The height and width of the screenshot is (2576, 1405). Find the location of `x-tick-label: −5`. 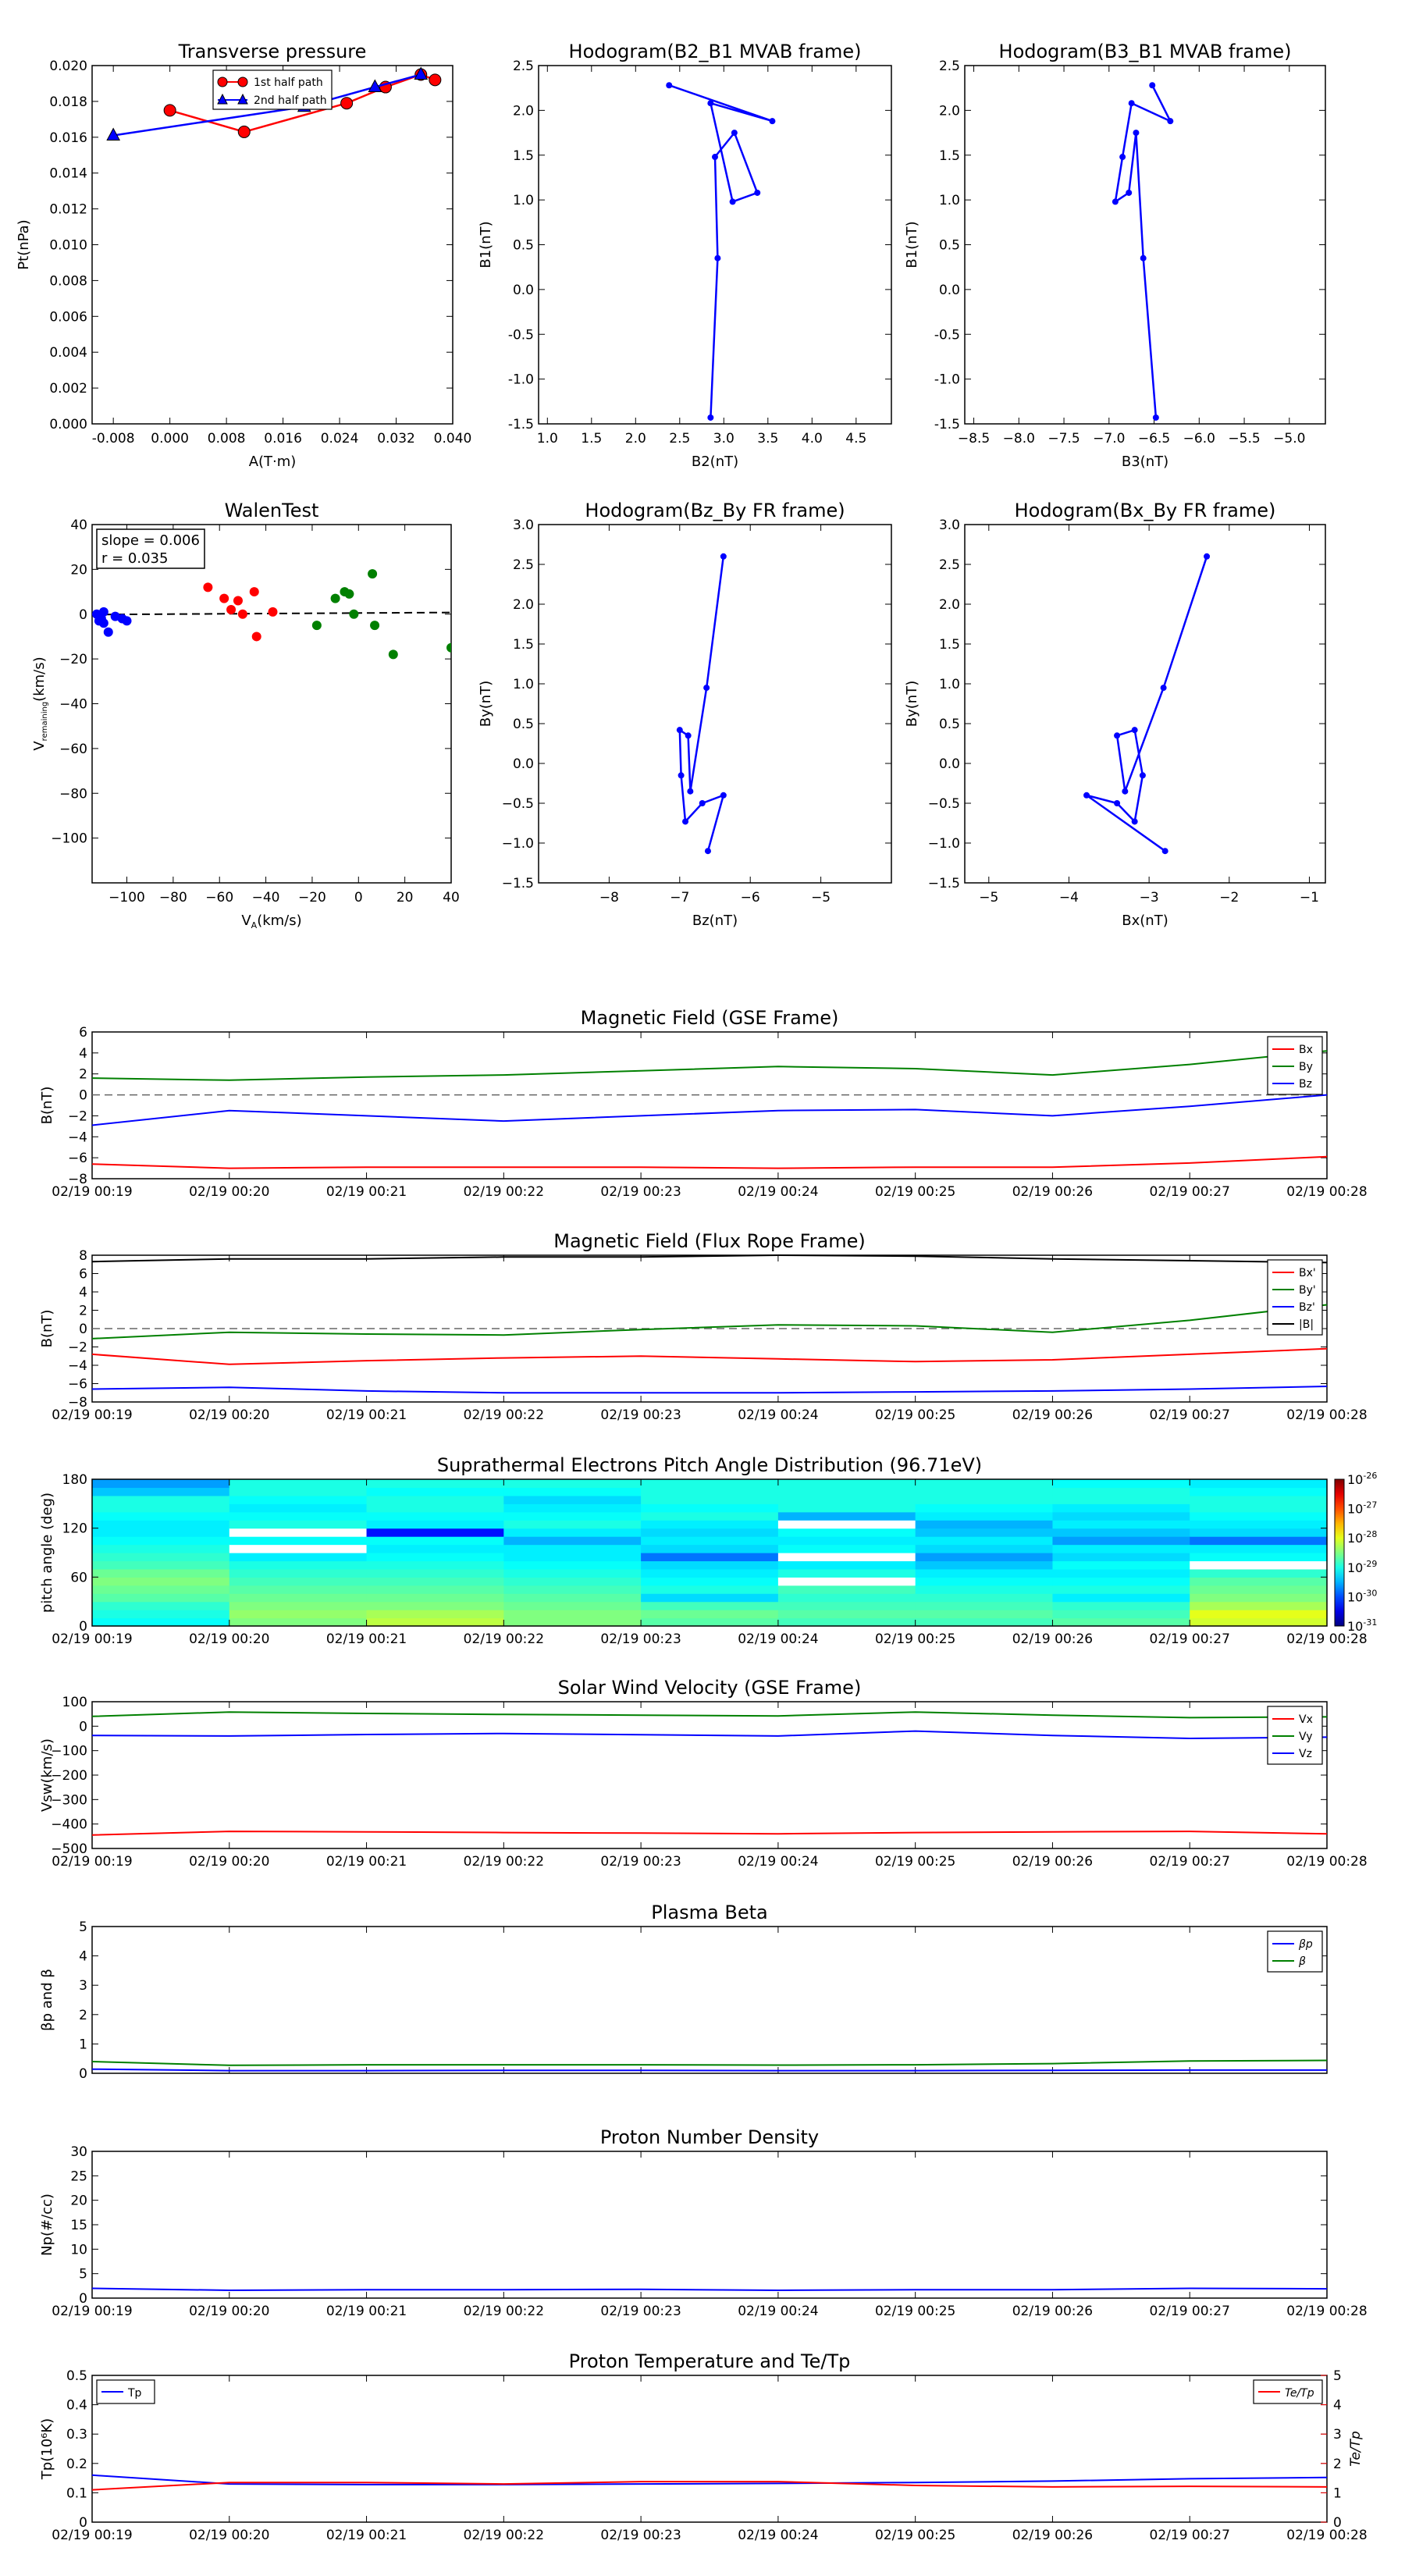

x-tick-label: −5 is located at coordinates (988, 898).